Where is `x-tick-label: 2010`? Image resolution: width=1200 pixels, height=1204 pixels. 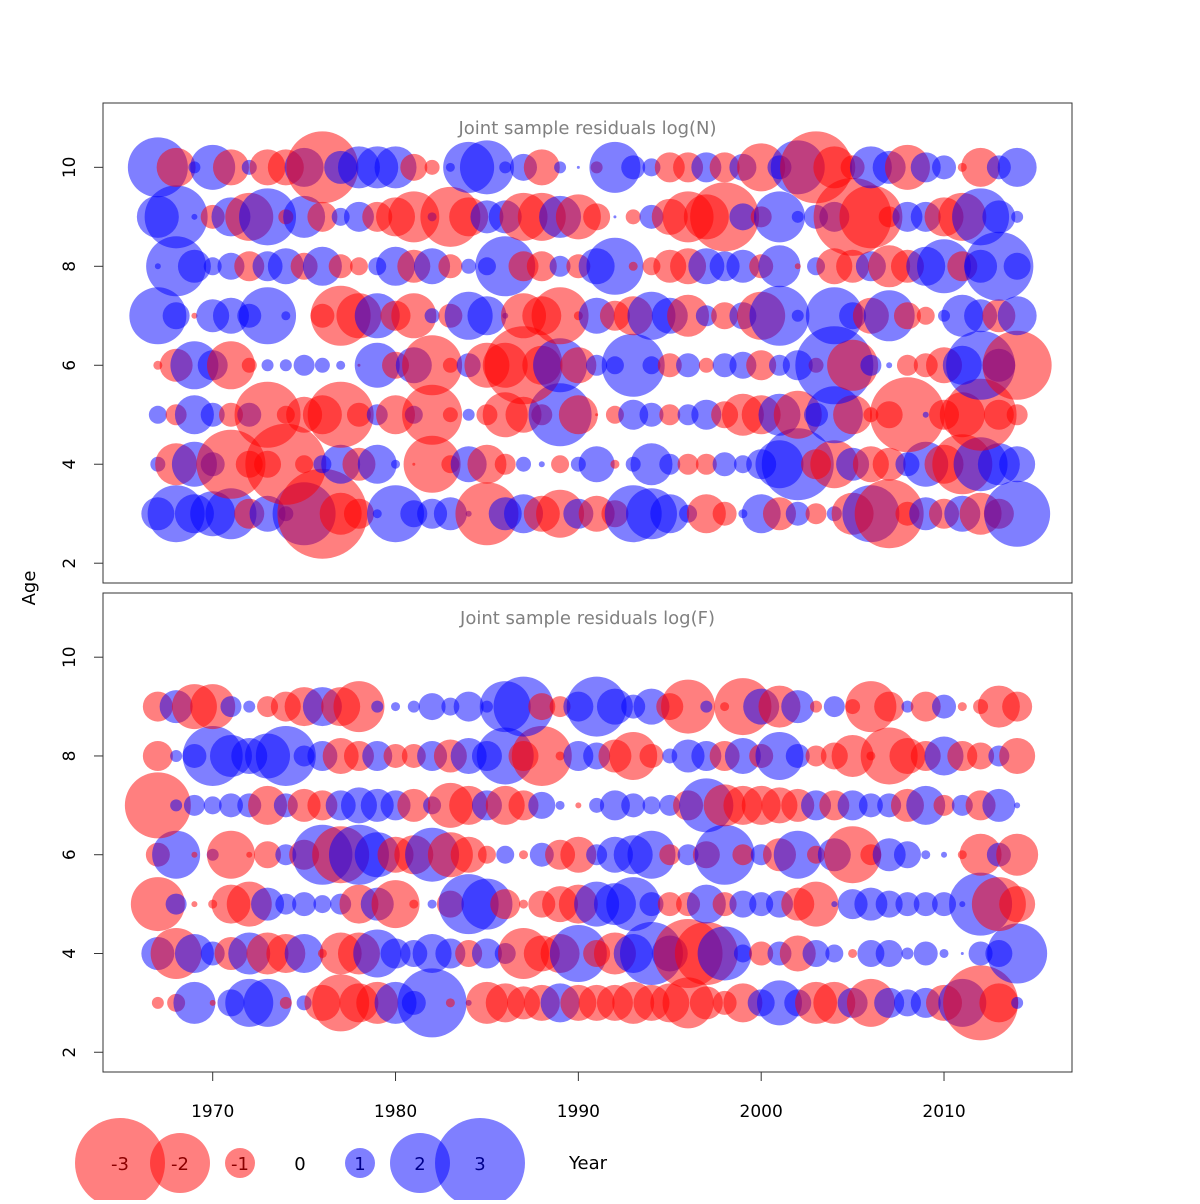
x-tick-label: 2010 is located at coordinates (943, 1112).